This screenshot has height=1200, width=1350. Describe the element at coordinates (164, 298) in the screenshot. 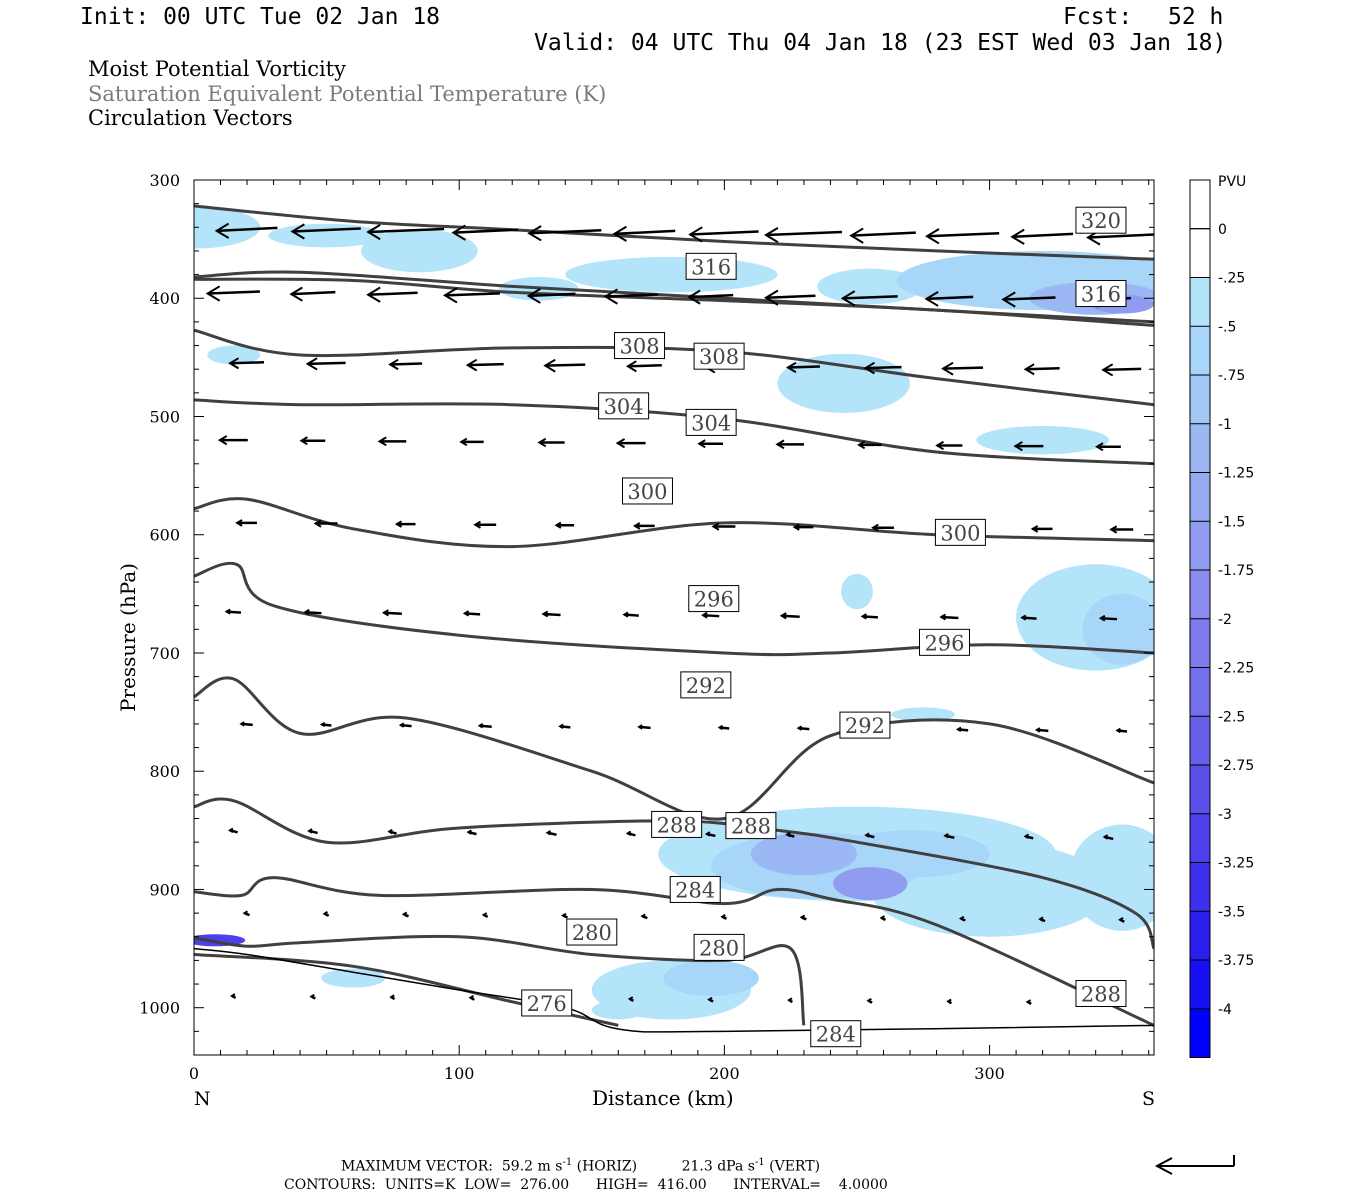

I see `y-tick-label: 400` at that location.